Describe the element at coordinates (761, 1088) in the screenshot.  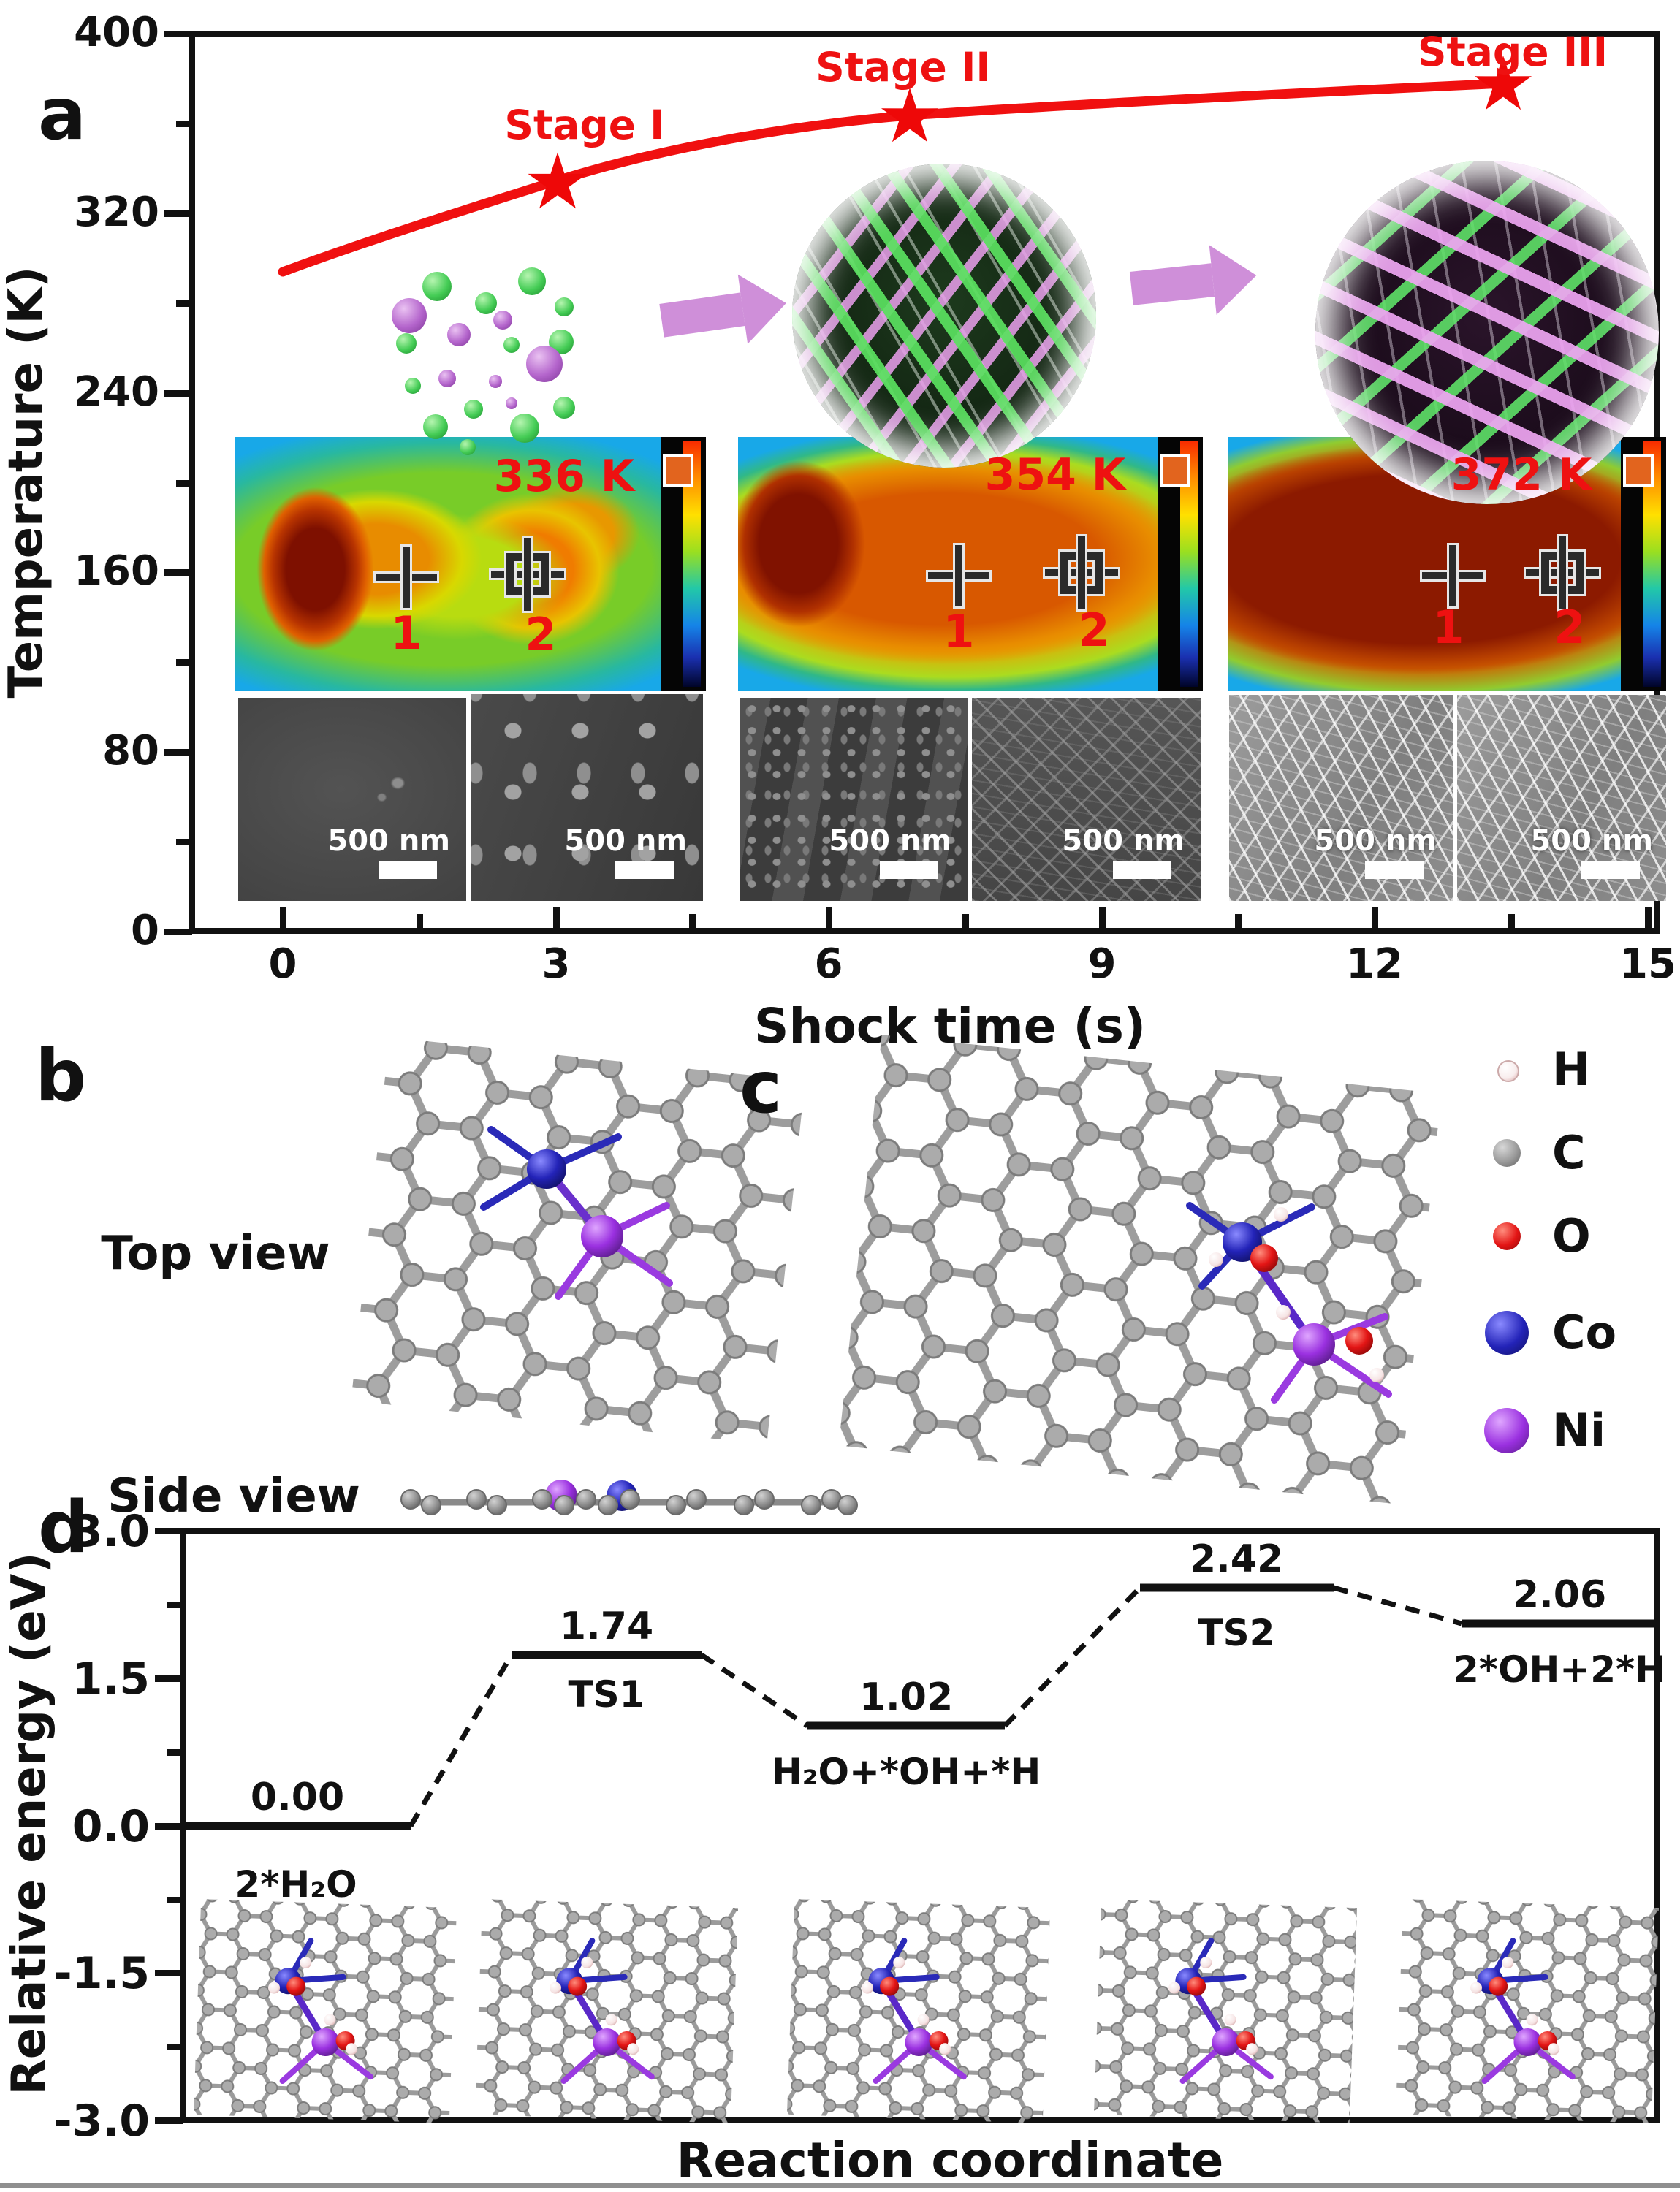
I see `panel-c-label: c` at that location.